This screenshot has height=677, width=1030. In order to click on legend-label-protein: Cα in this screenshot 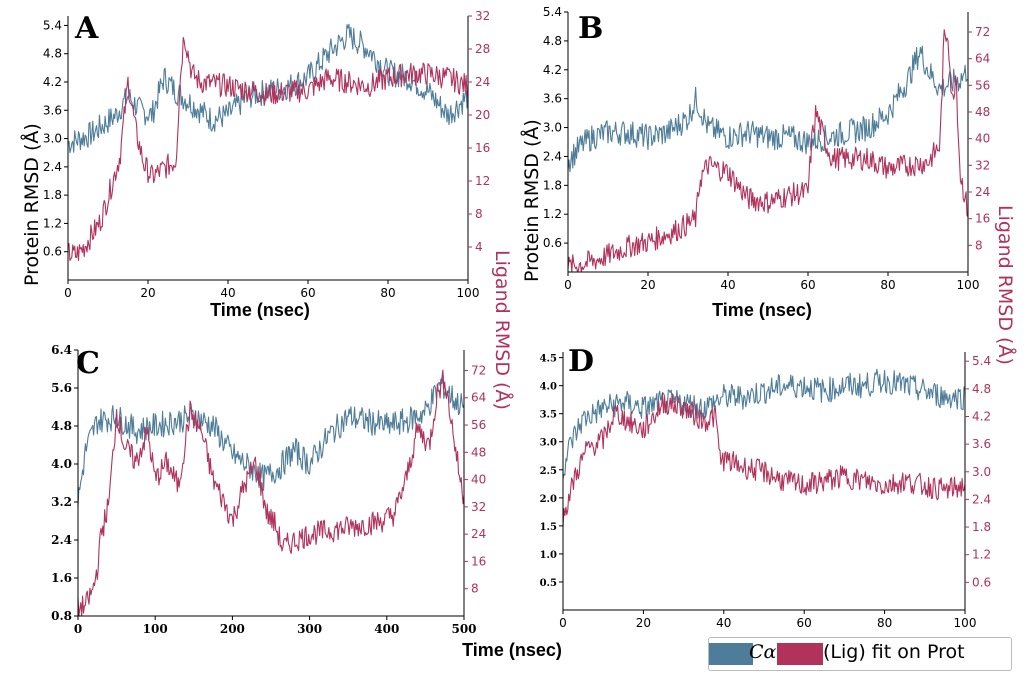, I will do `click(763, 652)`.